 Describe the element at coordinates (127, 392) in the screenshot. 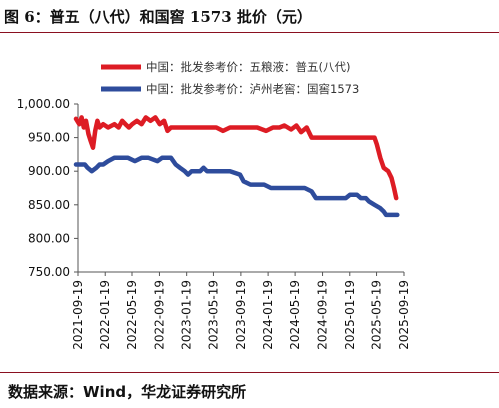

I see `data-source: 数据来源：Wind，华龙证券研究所` at that location.